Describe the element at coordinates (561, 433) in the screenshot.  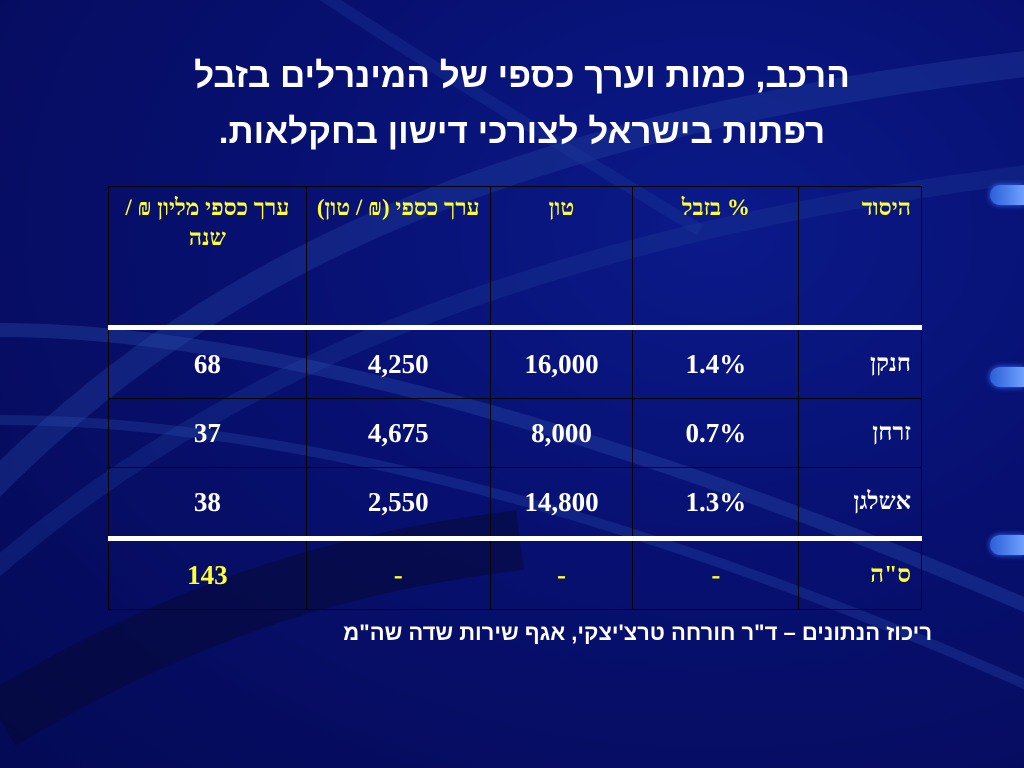
I see `cell-ton: 8,000` at that location.